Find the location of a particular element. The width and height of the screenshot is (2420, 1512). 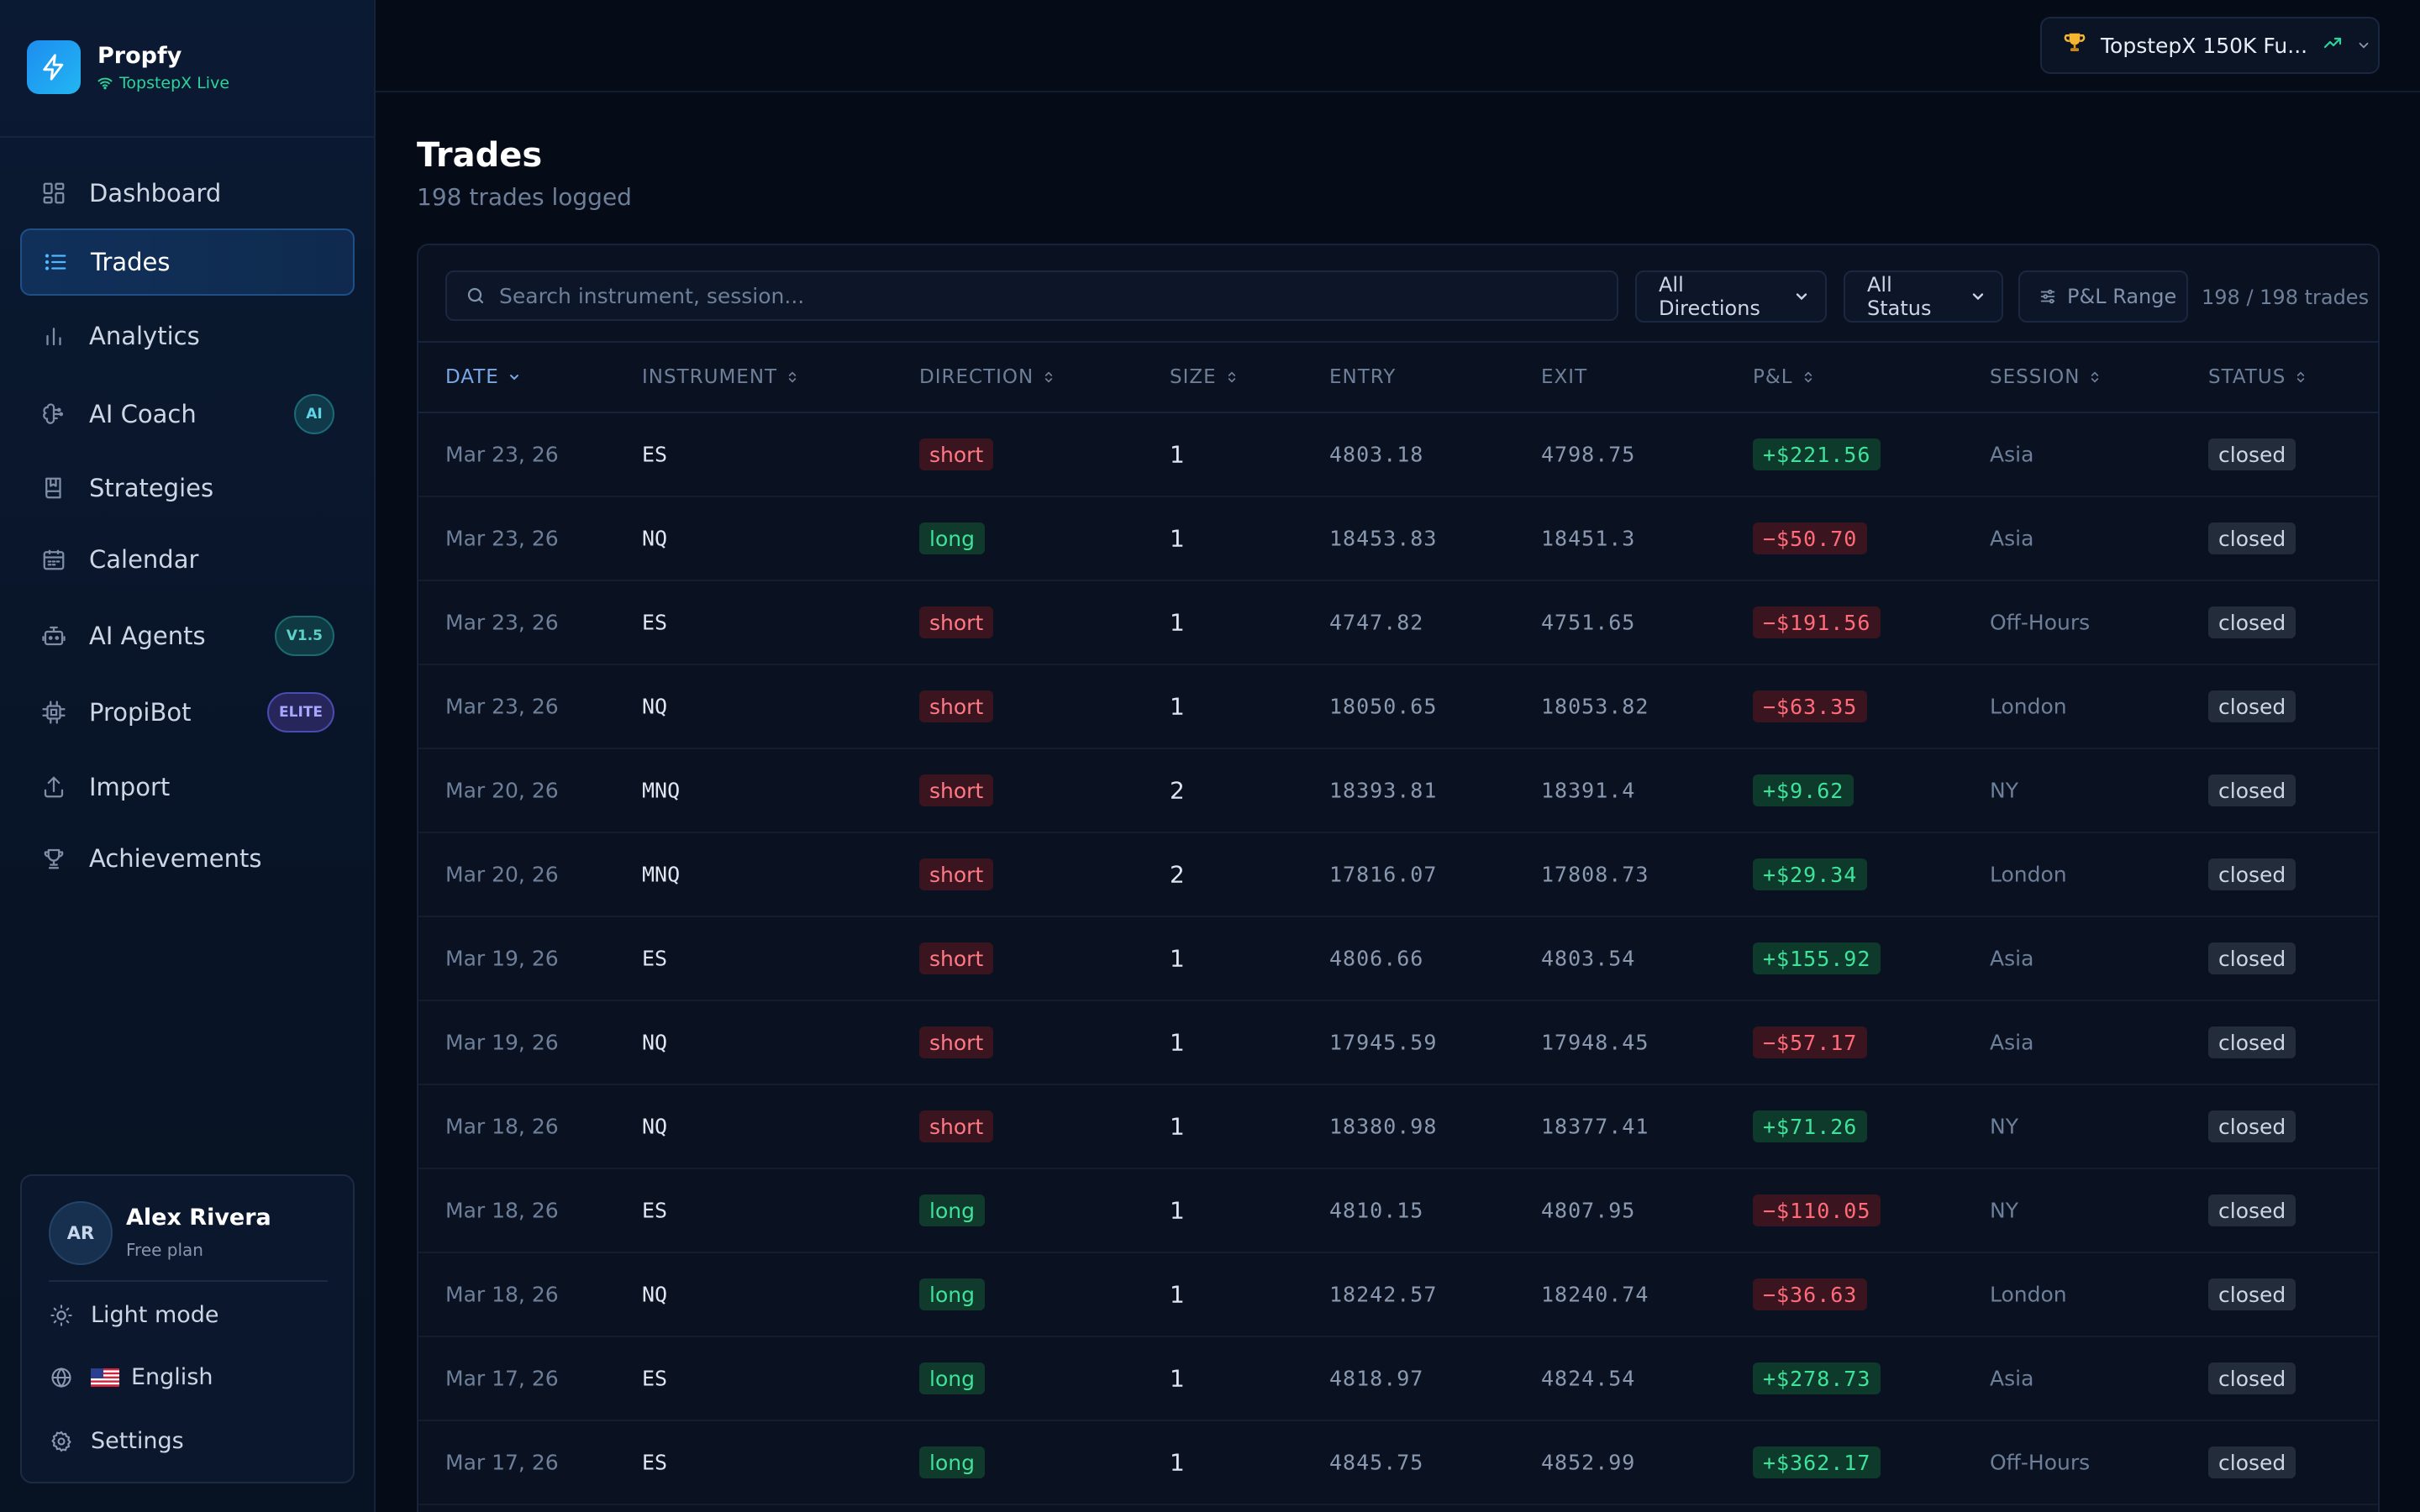

trade-entry: 4818.97 is located at coordinates (1377, 1378).